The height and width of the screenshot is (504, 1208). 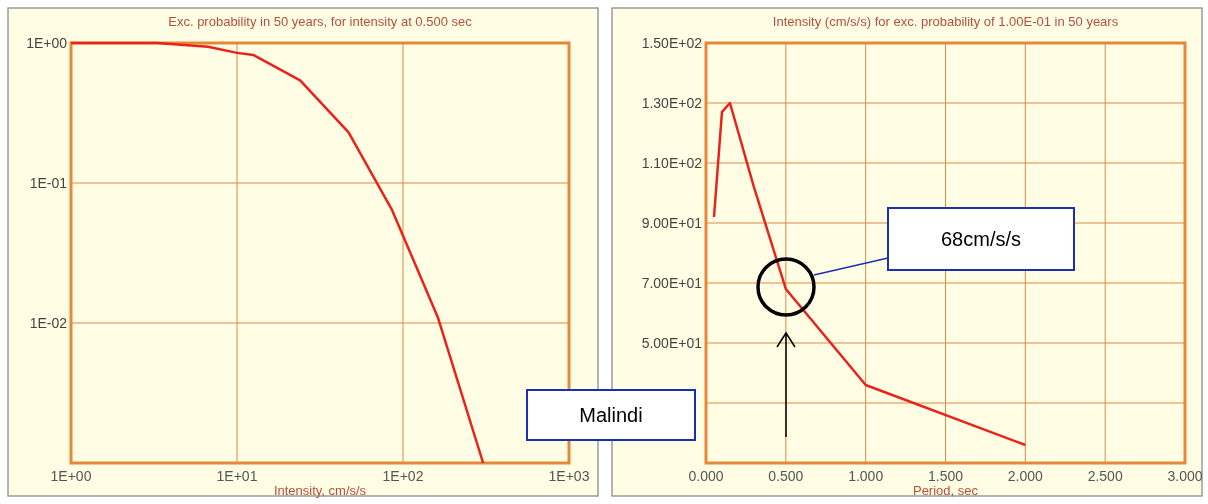 What do you see at coordinates (403, 476) in the screenshot?
I see `x-tick-label: 1E+02` at bounding box center [403, 476].